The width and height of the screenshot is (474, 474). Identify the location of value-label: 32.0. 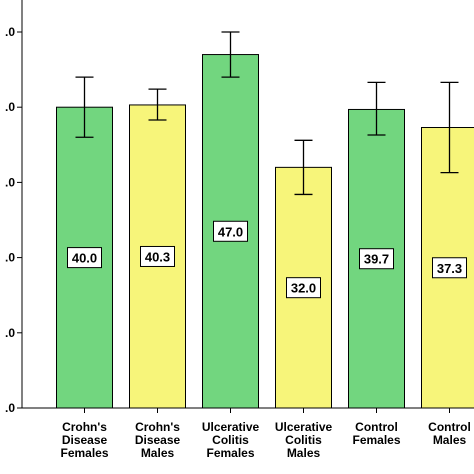
(303, 288).